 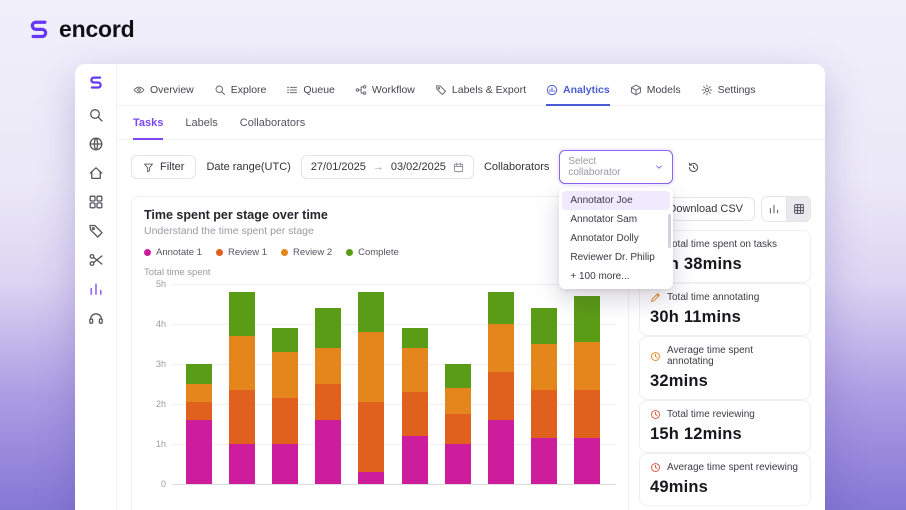 What do you see at coordinates (96, 289) in the screenshot?
I see `sidebar-analytics-icon` at bounding box center [96, 289].